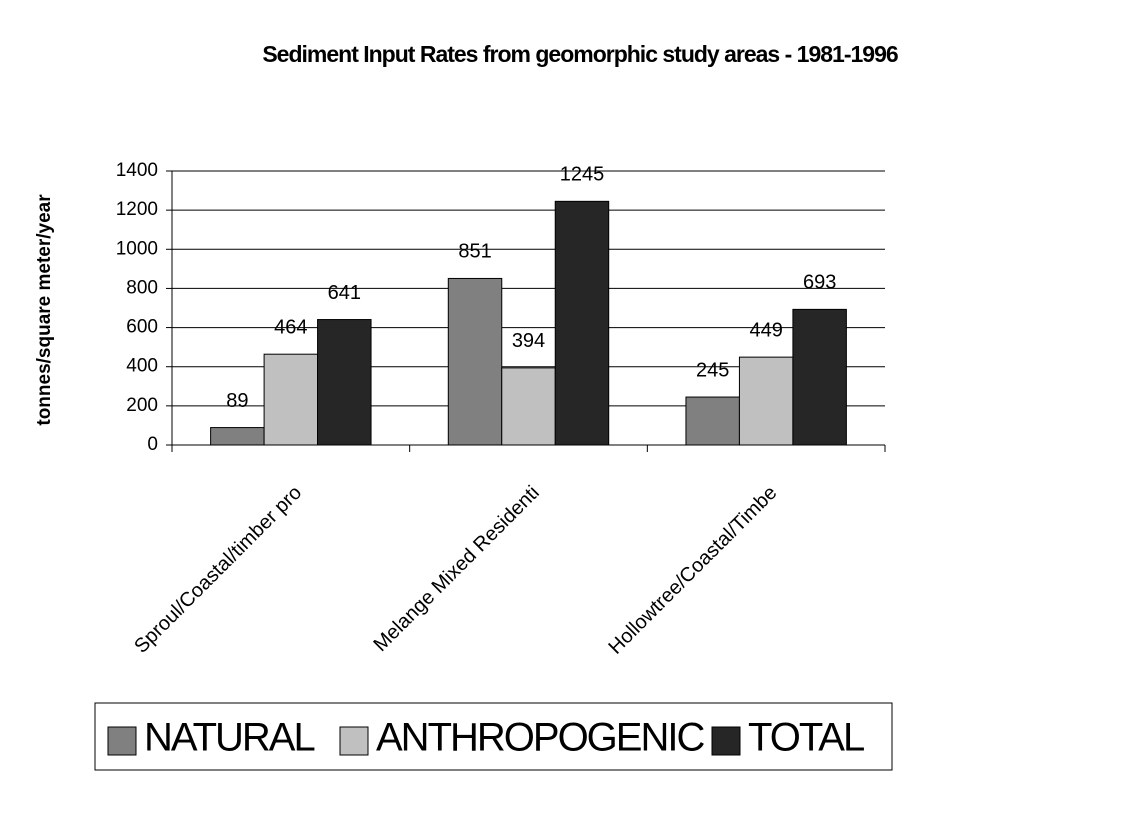 This screenshot has width=1143, height=829. Describe the element at coordinates (819, 283) in the screenshot. I see `value-label: 693` at that location.